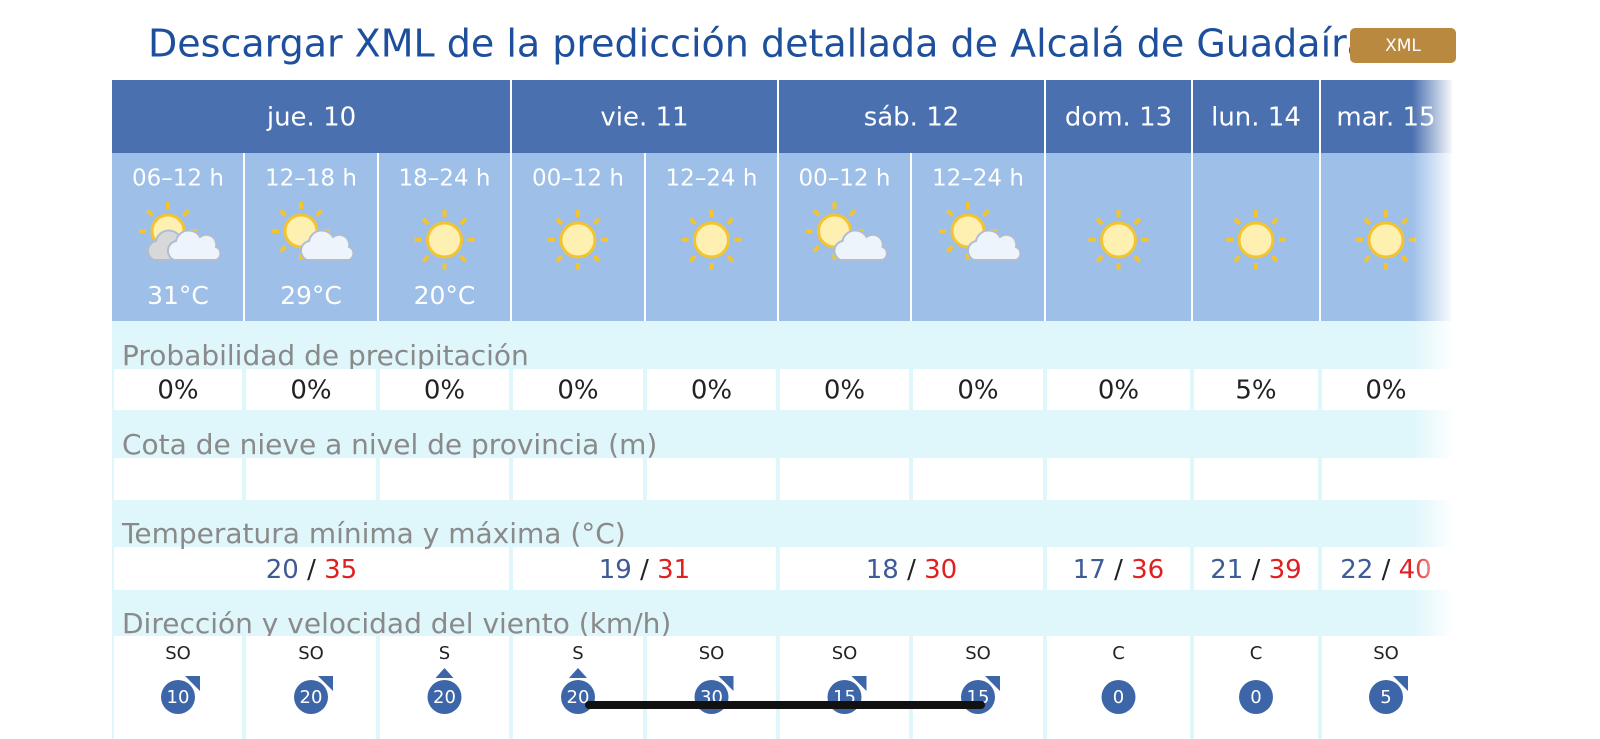  I want to click on xml-button-label: XML, so click(1403, 46).